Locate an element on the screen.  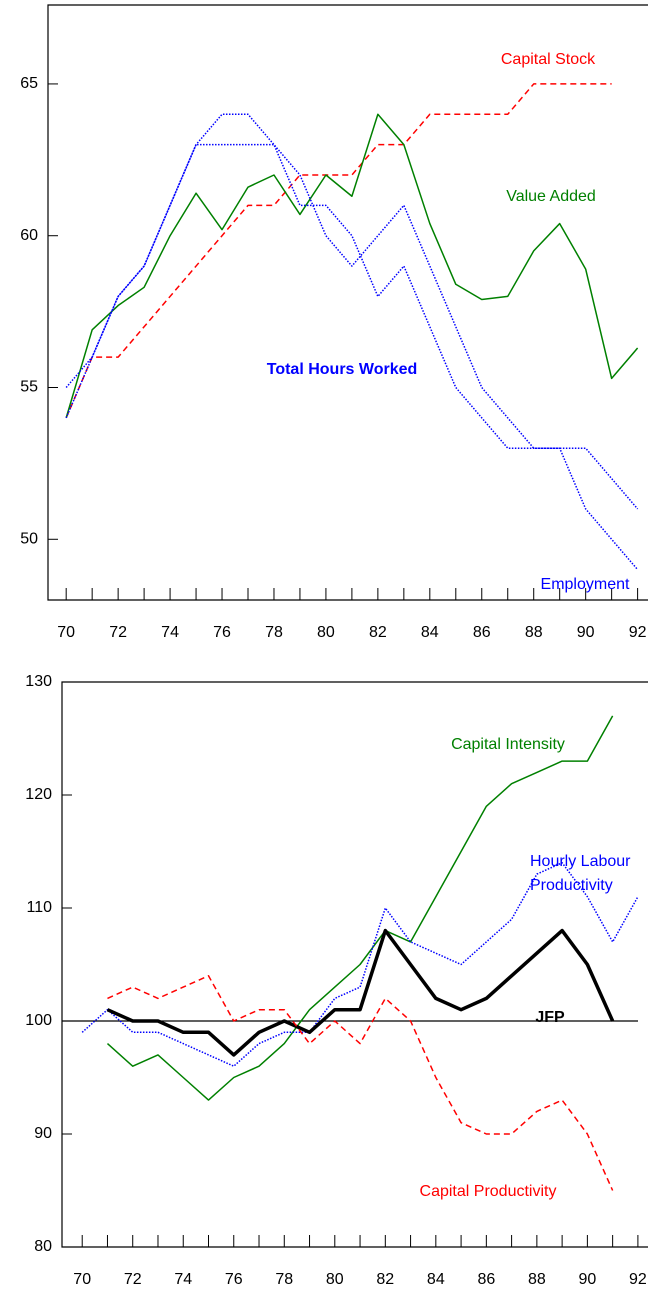
series-label: Capital Intensity is located at coordinates (508, 744).